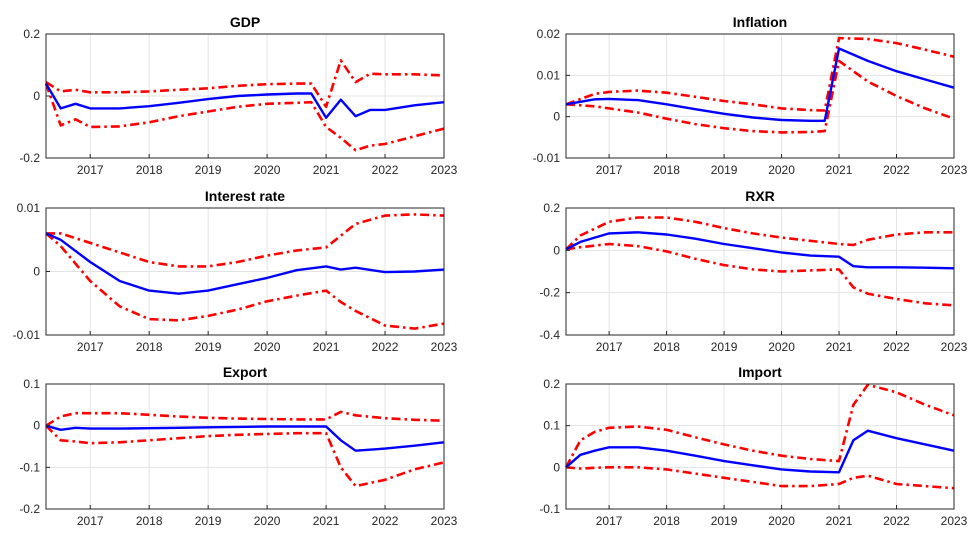 The image size is (973, 536). I want to click on export-y-tick-label: -0.1, so click(29, 467).